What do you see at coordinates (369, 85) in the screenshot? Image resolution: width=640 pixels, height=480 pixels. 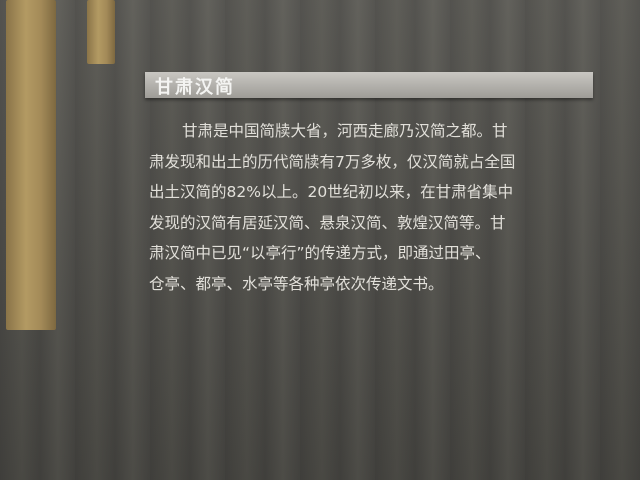 I see `title-bar: 甘肃汉简` at bounding box center [369, 85].